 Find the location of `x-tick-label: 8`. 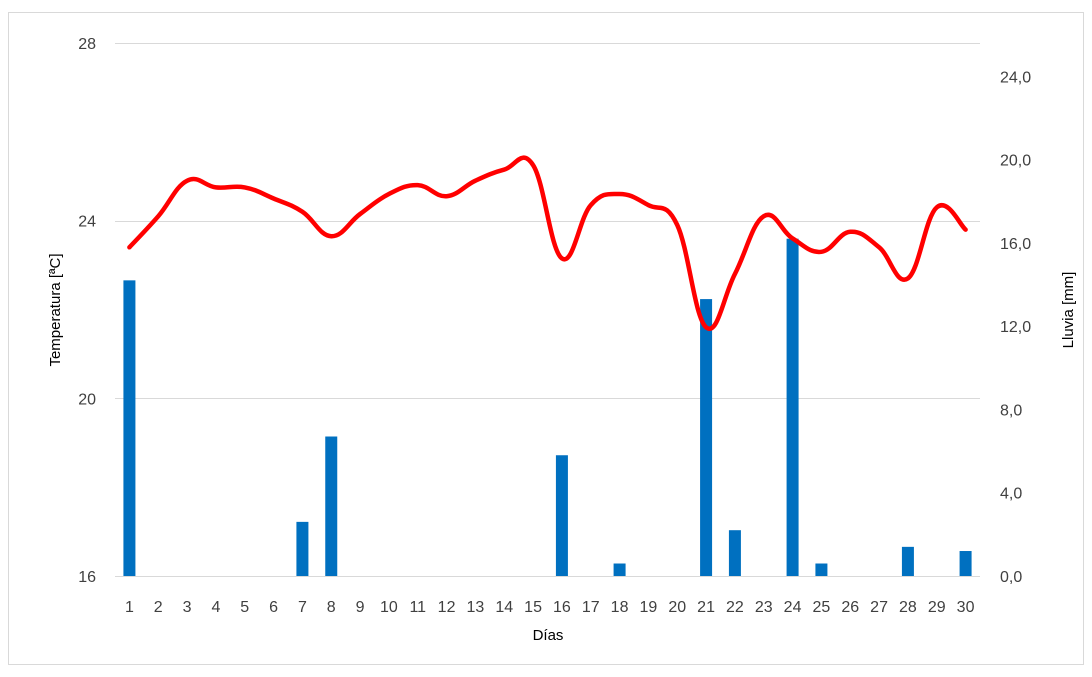

x-tick-label: 8 is located at coordinates (331, 607).